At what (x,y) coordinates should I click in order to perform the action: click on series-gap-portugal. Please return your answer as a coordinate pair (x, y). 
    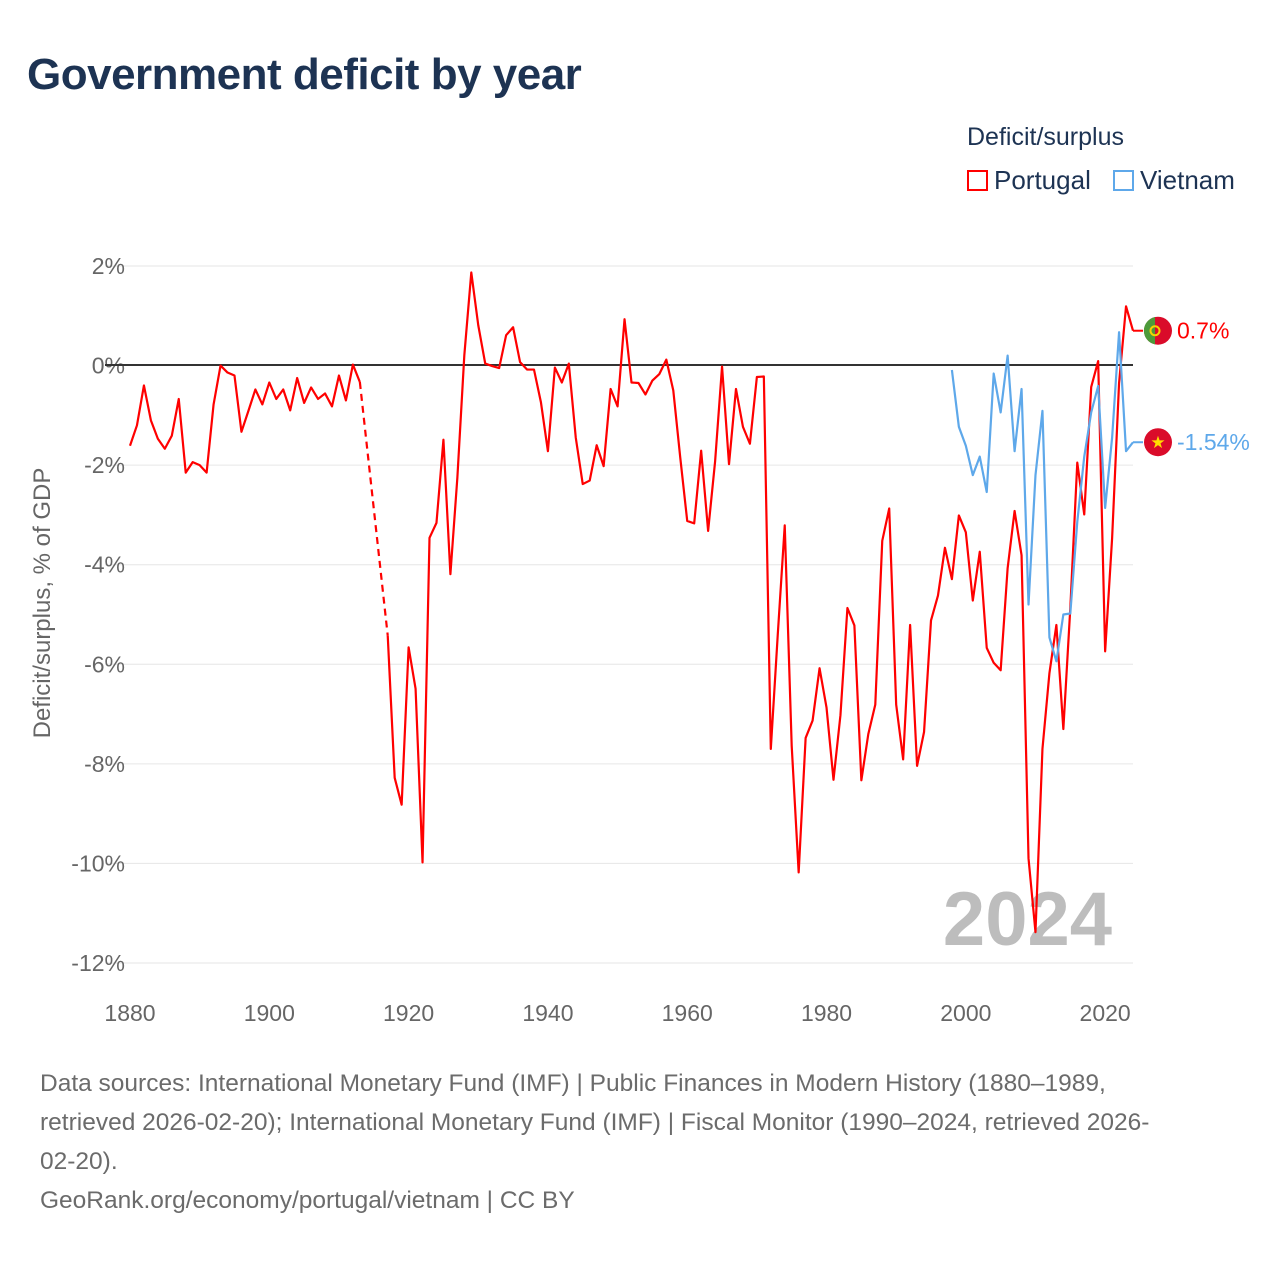
    Looking at the image, I should click on (373, 508).